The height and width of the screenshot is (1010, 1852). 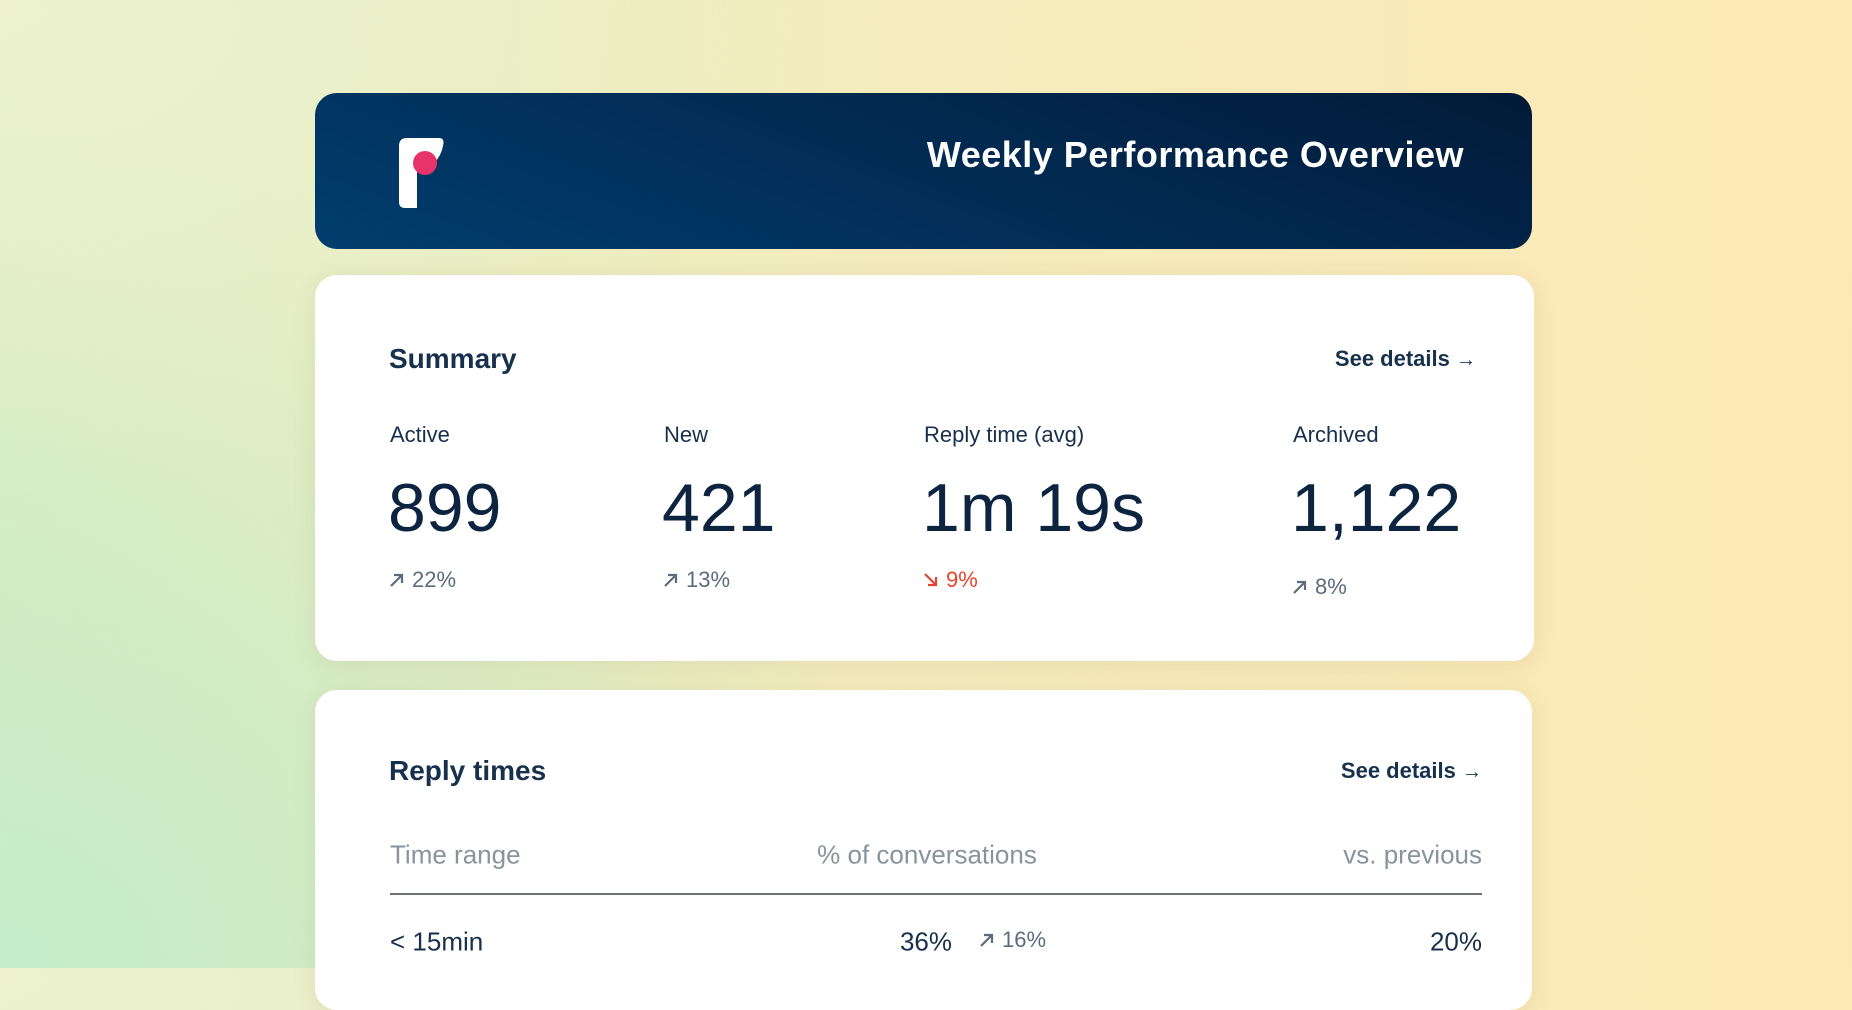 What do you see at coordinates (455, 854) in the screenshot?
I see `table-header: Time range` at bounding box center [455, 854].